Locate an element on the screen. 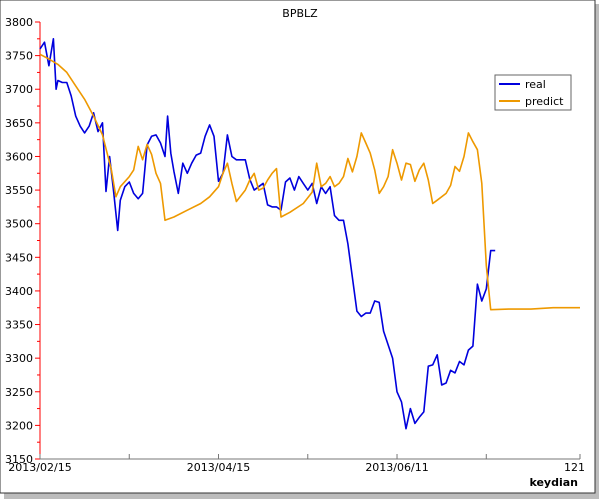 This screenshot has height=504, width=600. x-tick-label: 2013/04/15 is located at coordinates (218, 467).